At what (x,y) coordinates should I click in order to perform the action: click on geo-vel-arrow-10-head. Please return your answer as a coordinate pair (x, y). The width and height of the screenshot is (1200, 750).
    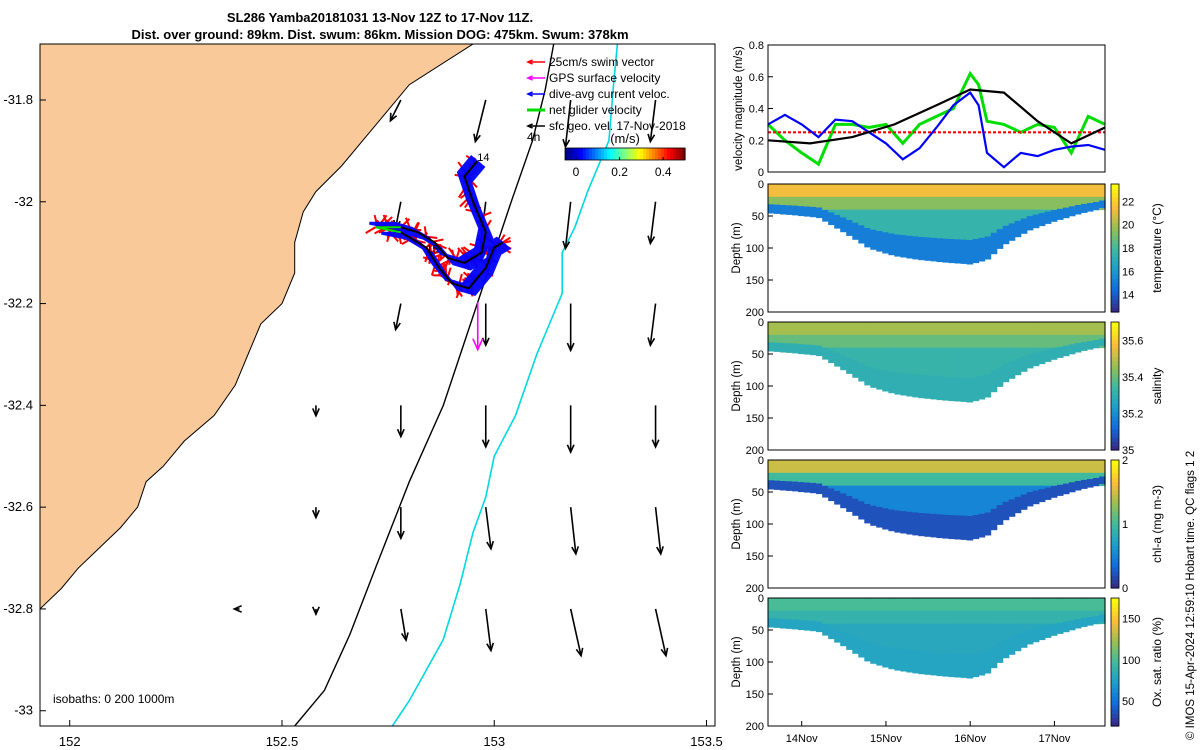
    Looking at the image, I should click on (570, 347).